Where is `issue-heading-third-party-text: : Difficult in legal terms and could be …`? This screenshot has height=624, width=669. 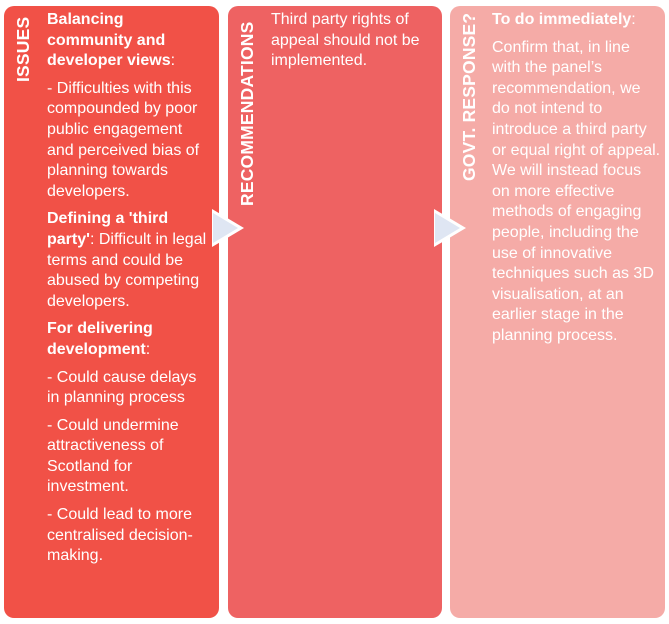
issue-heading-third-party-text: : Difficult in legal terms and could be … is located at coordinates (127, 270).